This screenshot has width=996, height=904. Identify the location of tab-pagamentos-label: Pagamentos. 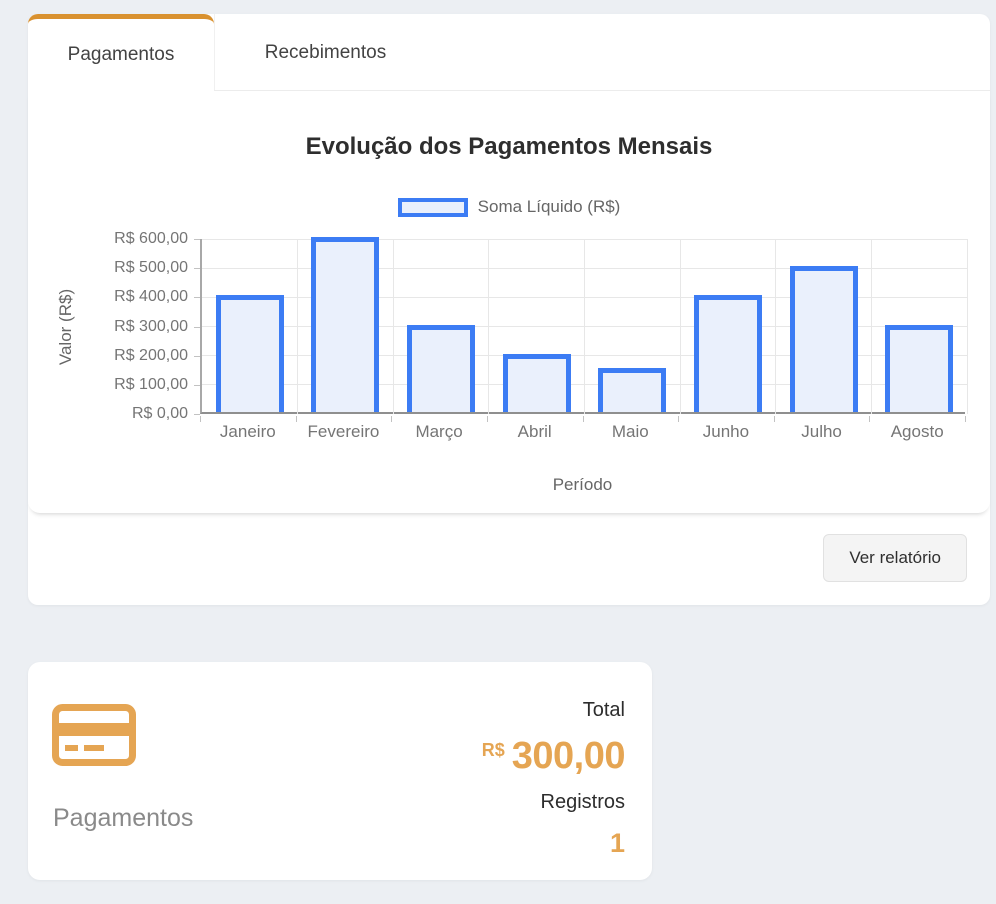
(121, 54).